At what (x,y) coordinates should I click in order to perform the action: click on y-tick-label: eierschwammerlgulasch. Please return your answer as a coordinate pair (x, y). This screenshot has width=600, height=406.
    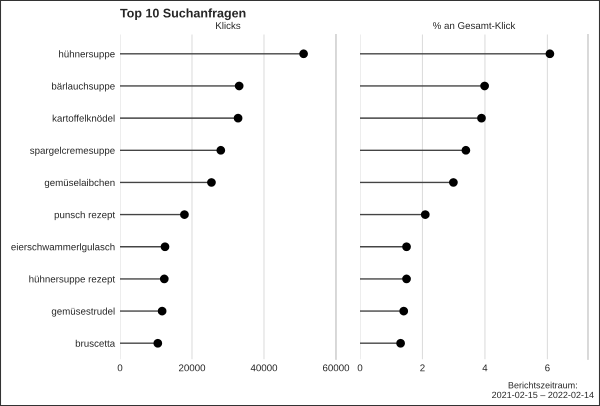
    Looking at the image, I should click on (63, 247).